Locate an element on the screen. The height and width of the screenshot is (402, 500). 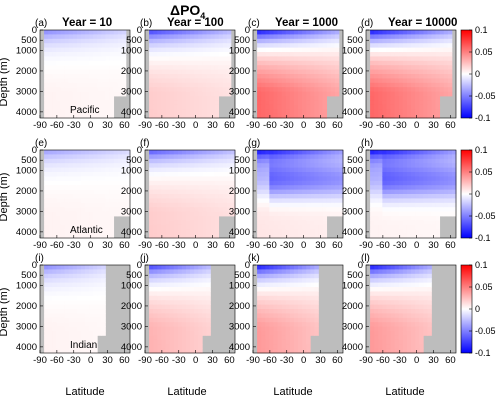
colorbar-tick-label: 0.1 is located at coordinates (481, 30).